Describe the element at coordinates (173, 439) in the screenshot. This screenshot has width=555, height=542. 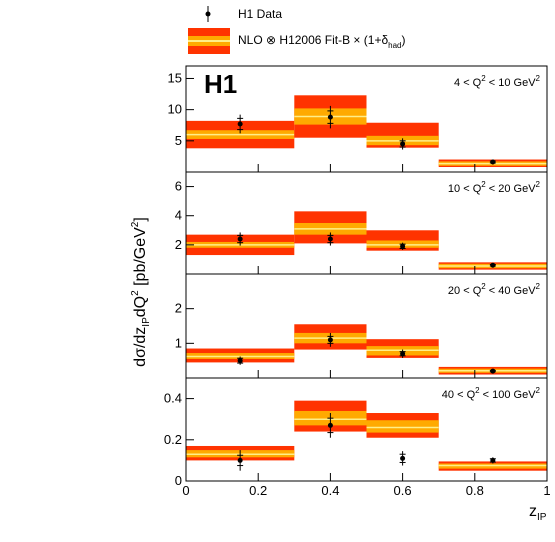
I see `y-tick-label: 0.2` at that location.